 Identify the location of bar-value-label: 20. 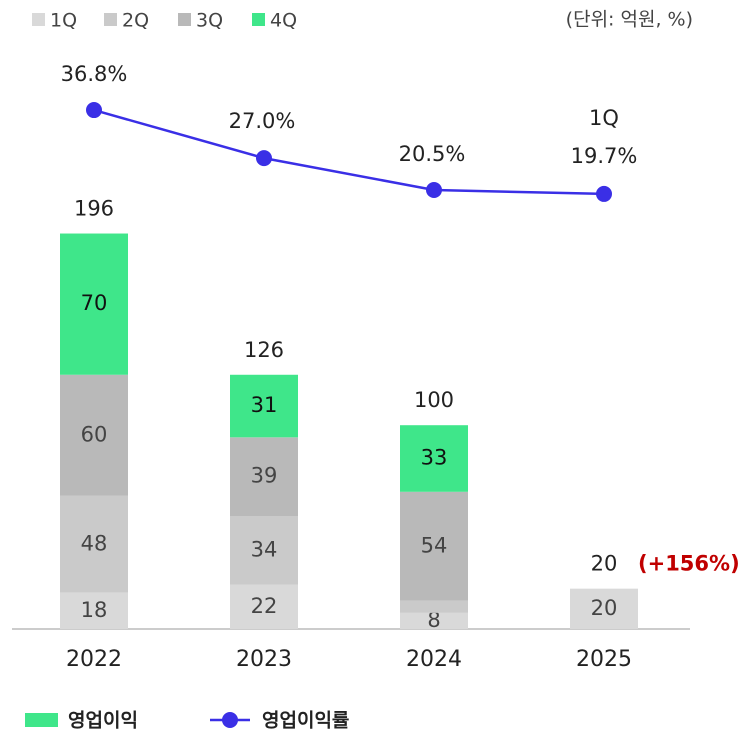
(604, 608).